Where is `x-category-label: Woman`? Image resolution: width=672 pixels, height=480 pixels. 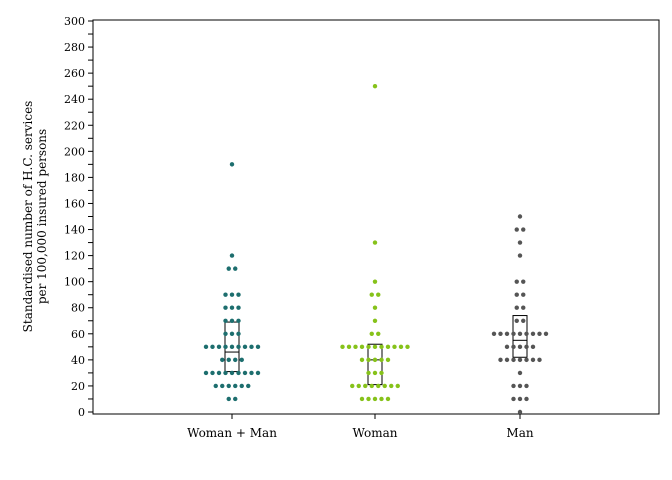 x-category-label: Woman is located at coordinates (374, 433).